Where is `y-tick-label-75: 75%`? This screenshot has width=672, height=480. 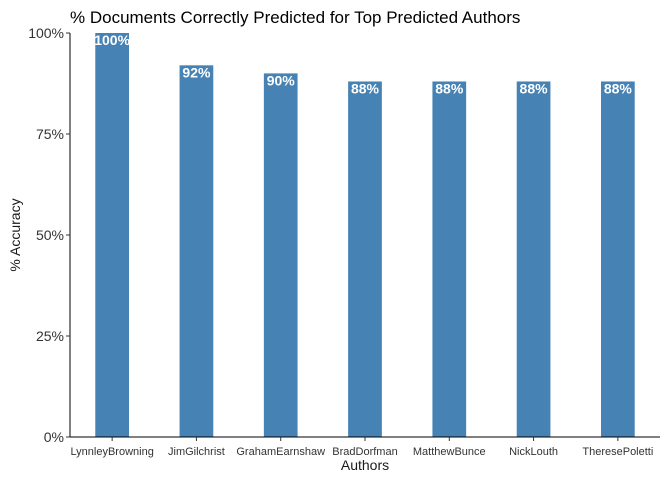 y-tick-label-75: 75% is located at coordinates (50, 134).